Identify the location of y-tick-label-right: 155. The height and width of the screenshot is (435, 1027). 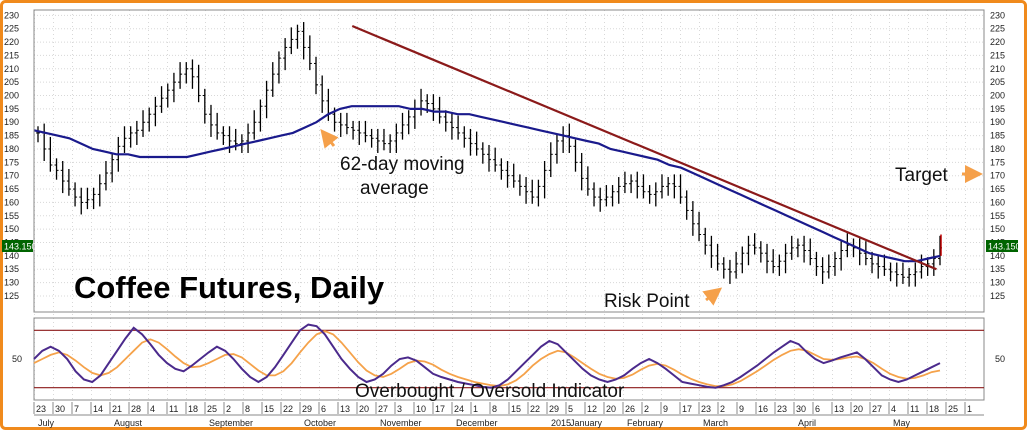
(997, 216).